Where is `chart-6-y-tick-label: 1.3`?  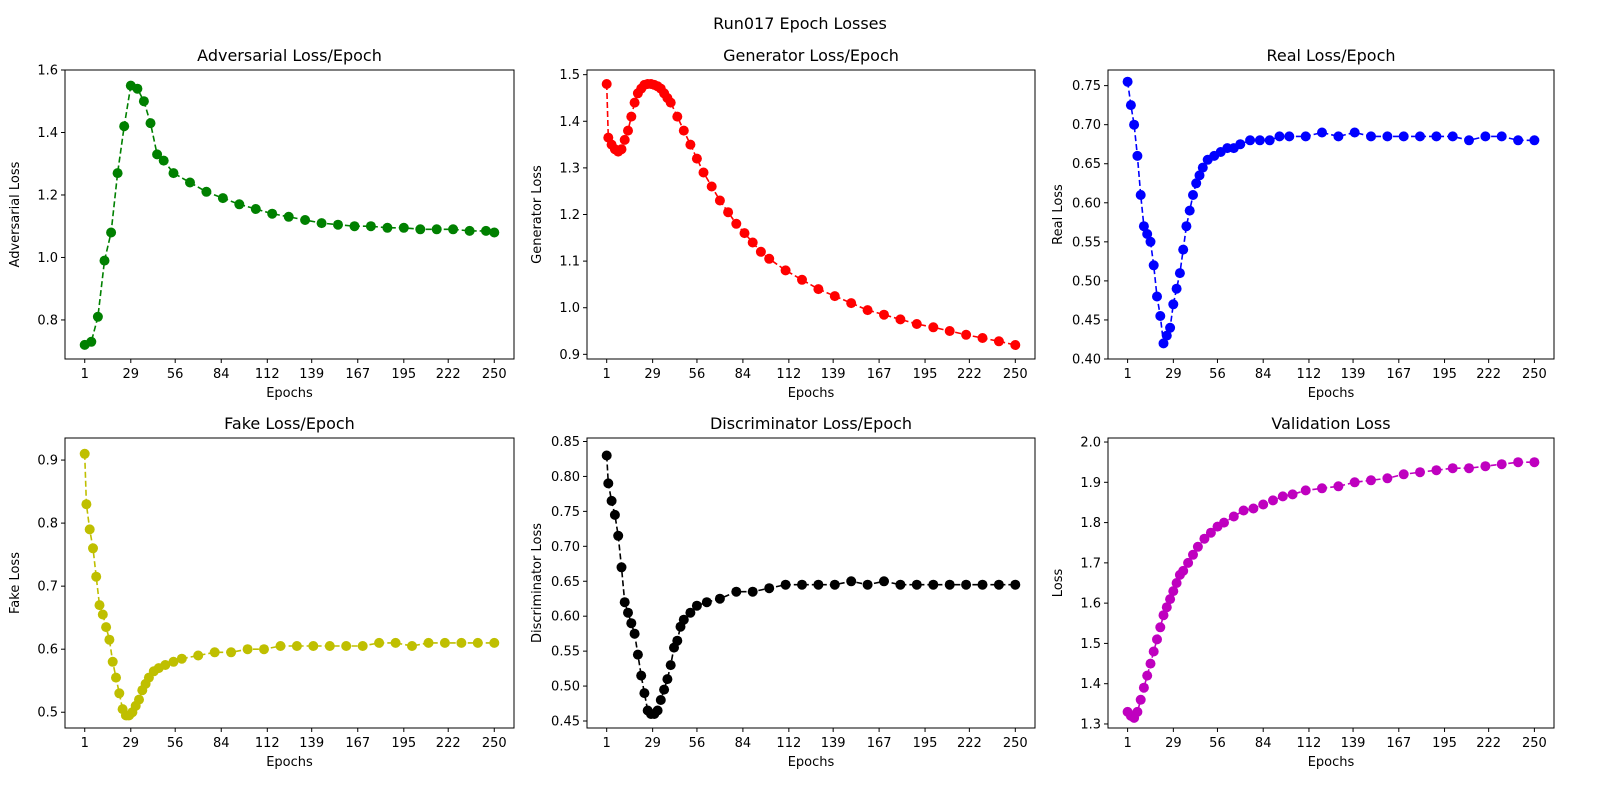 chart-6-y-tick-label: 1.3 is located at coordinates (1090, 724).